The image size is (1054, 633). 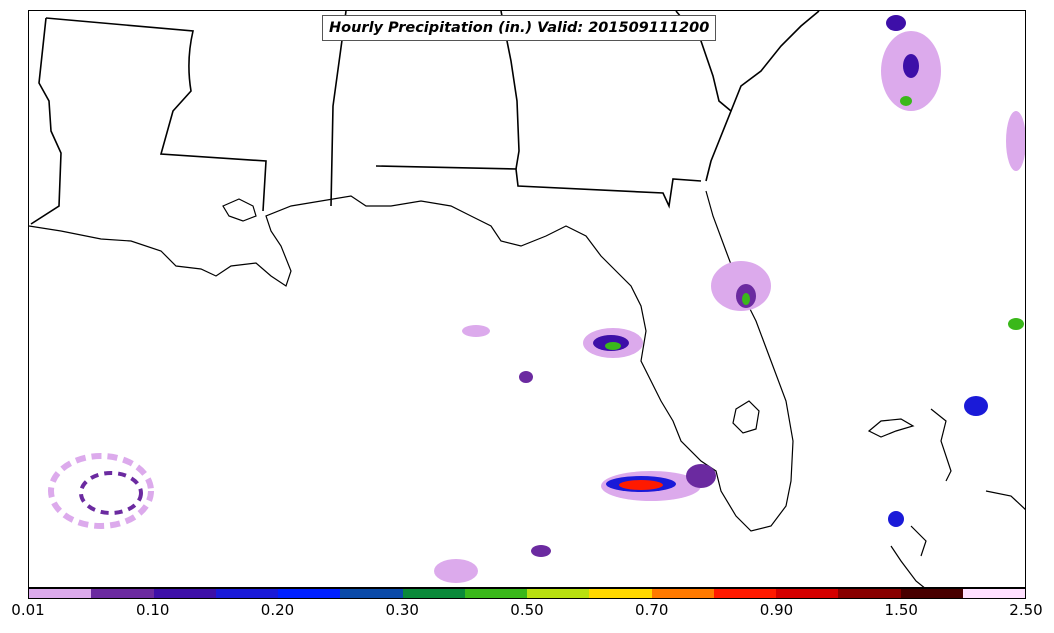 I want to click on colorbar-tick-label: 1.50, so click(x=901, y=610).